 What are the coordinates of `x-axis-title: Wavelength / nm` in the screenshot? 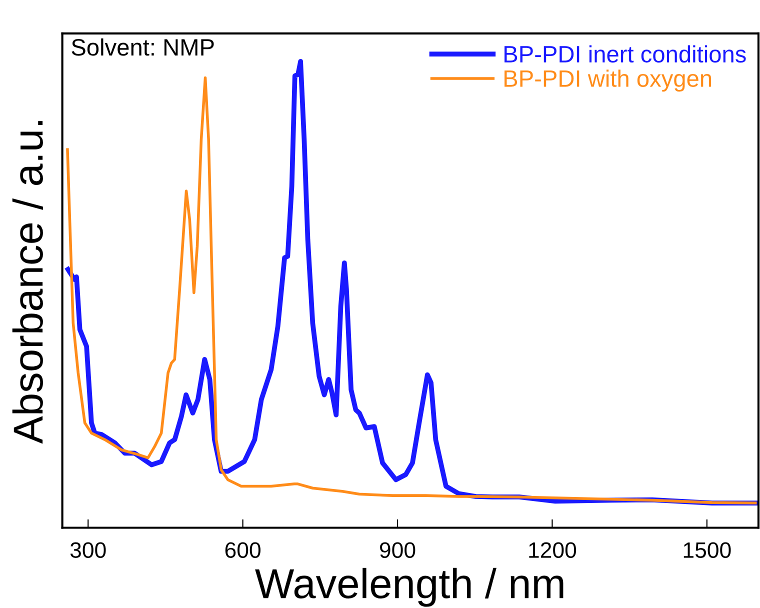 It's located at (409, 587).